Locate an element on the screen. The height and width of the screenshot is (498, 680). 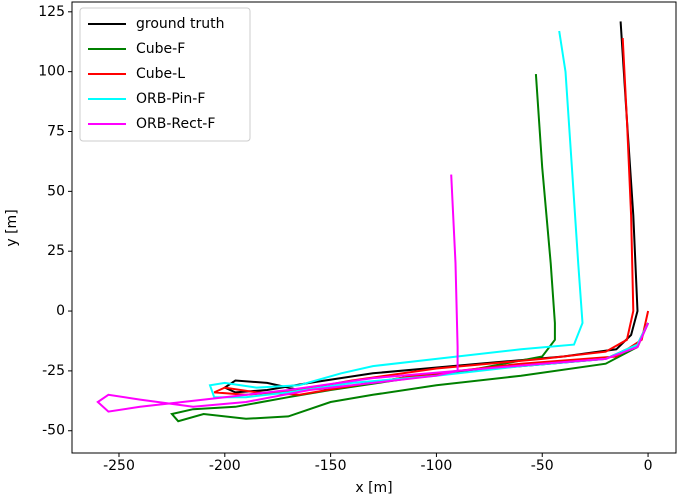
y-tick-label: -50 is located at coordinates (53, 431).